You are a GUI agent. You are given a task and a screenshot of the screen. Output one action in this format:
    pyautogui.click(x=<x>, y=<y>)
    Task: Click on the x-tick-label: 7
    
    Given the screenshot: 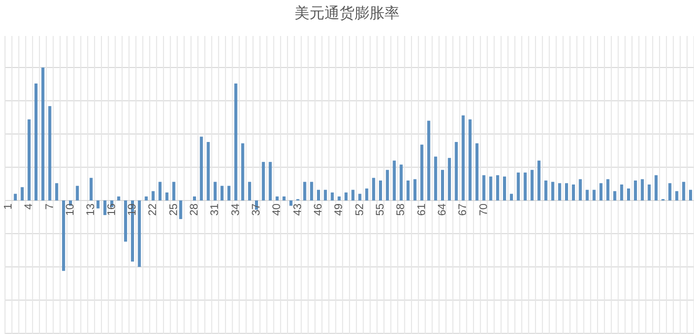 What is the action you would take?
    pyautogui.click(x=50, y=206)
    